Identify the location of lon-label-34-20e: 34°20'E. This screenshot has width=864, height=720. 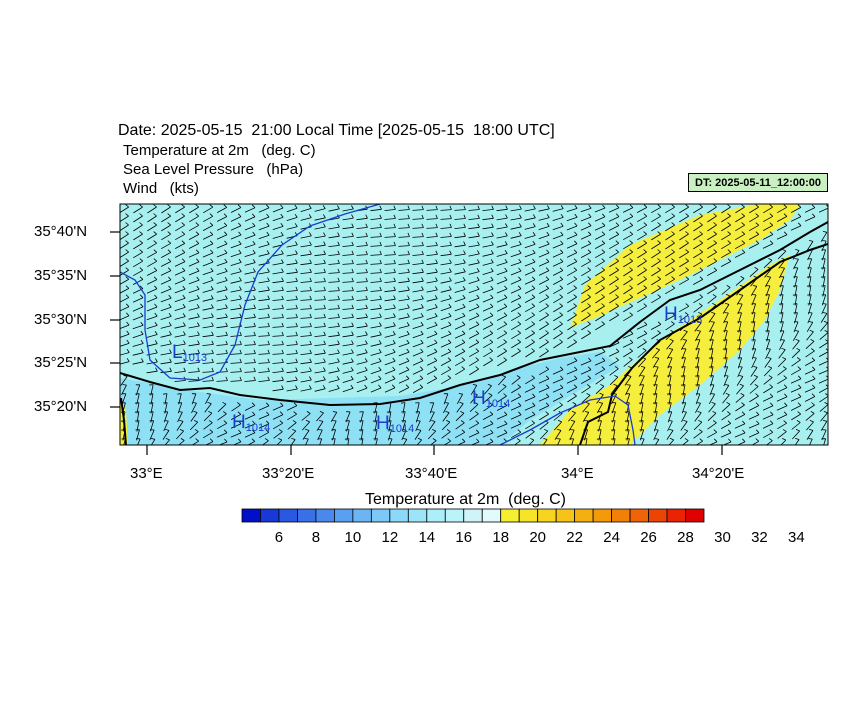
(718, 473).